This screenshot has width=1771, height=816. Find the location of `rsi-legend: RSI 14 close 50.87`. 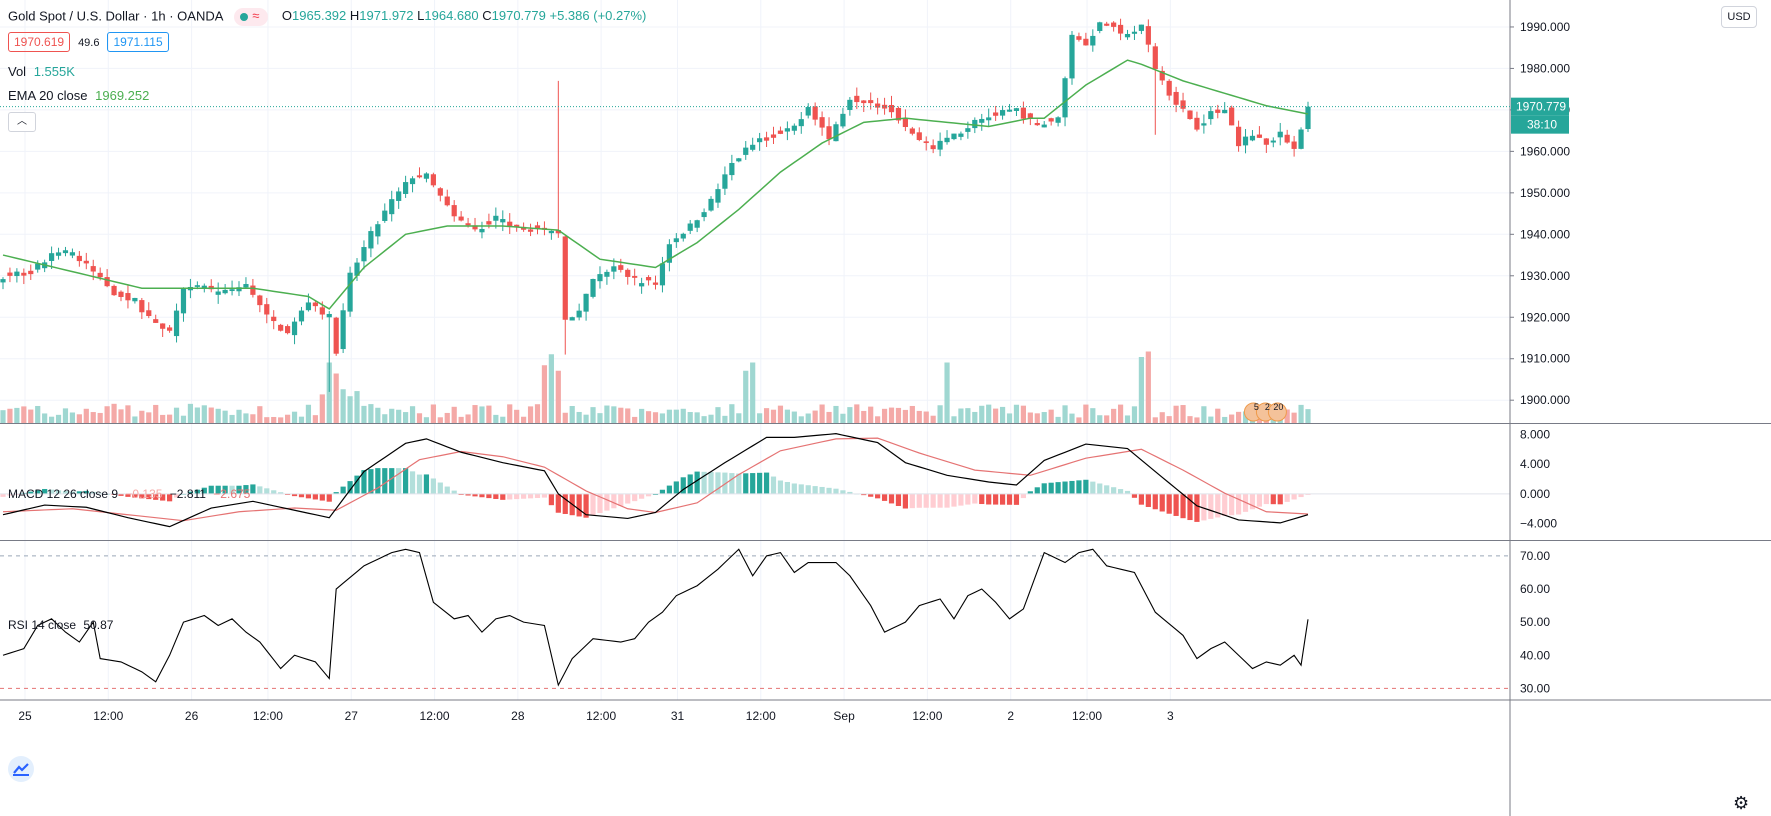

rsi-legend: RSI 14 close 50.87 is located at coordinates (60, 625).